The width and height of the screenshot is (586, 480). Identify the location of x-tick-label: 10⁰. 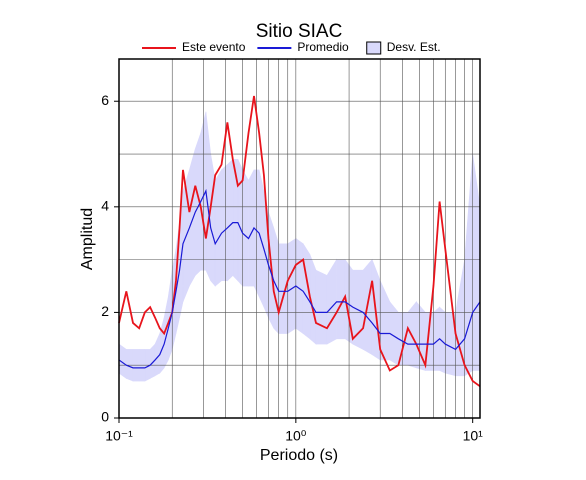
(296, 436).